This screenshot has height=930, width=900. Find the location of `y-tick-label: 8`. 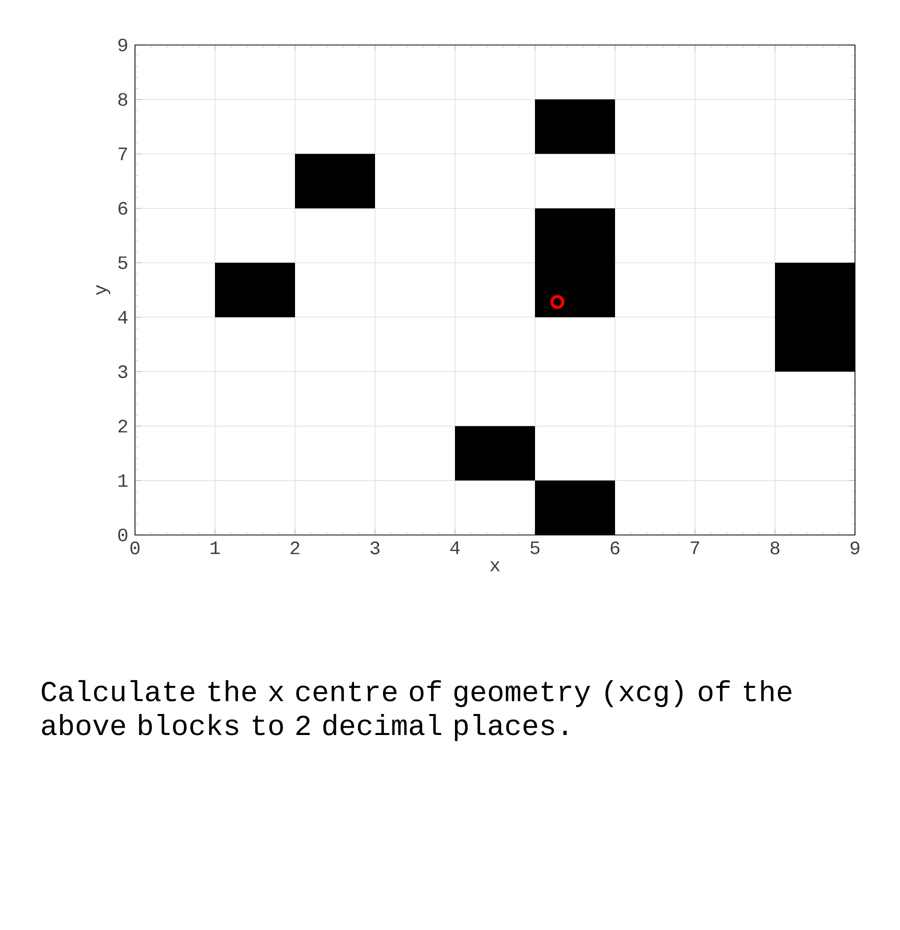

y-tick-label: 8 is located at coordinates (123, 99).